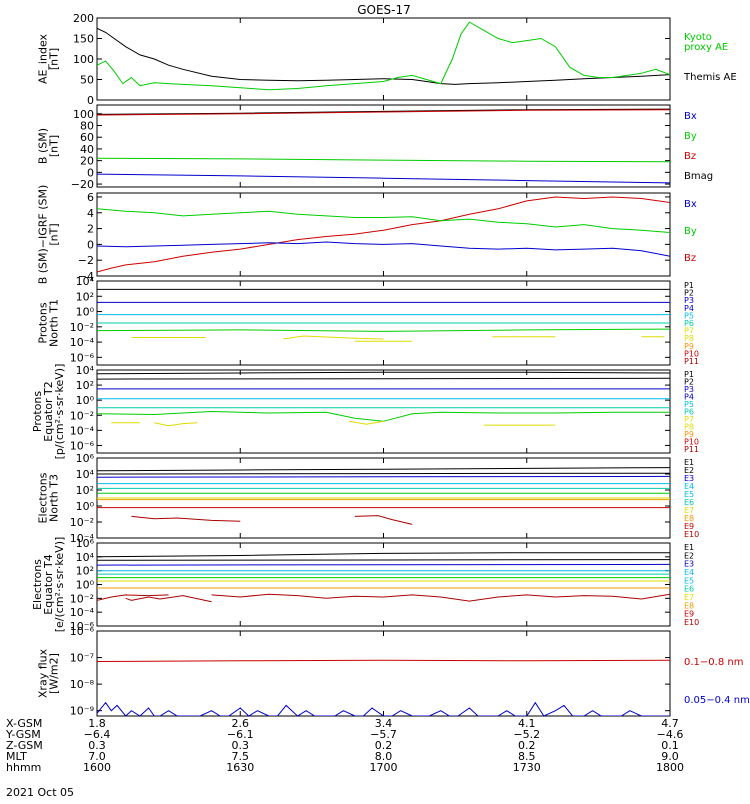 This screenshot has width=750, height=804. What do you see at coordinates (90, 213) in the screenshot?
I see `y-tick-label: 4` at bounding box center [90, 213].